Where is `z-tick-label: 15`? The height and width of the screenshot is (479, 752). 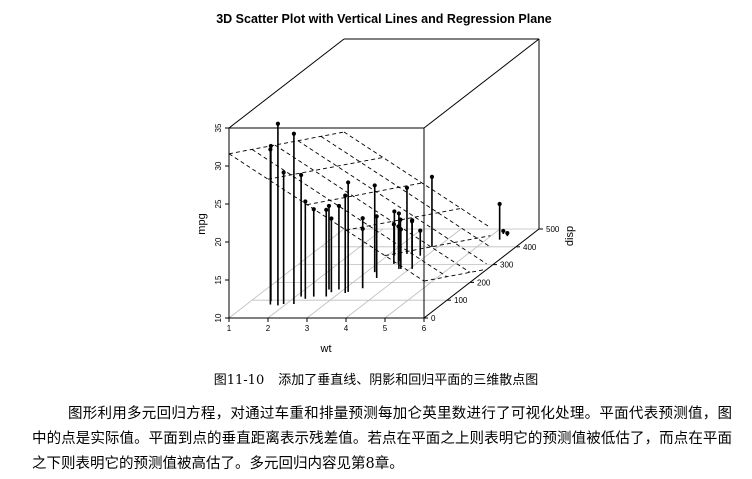 z-tick-label: 15 is located at coordinates (218, 279).